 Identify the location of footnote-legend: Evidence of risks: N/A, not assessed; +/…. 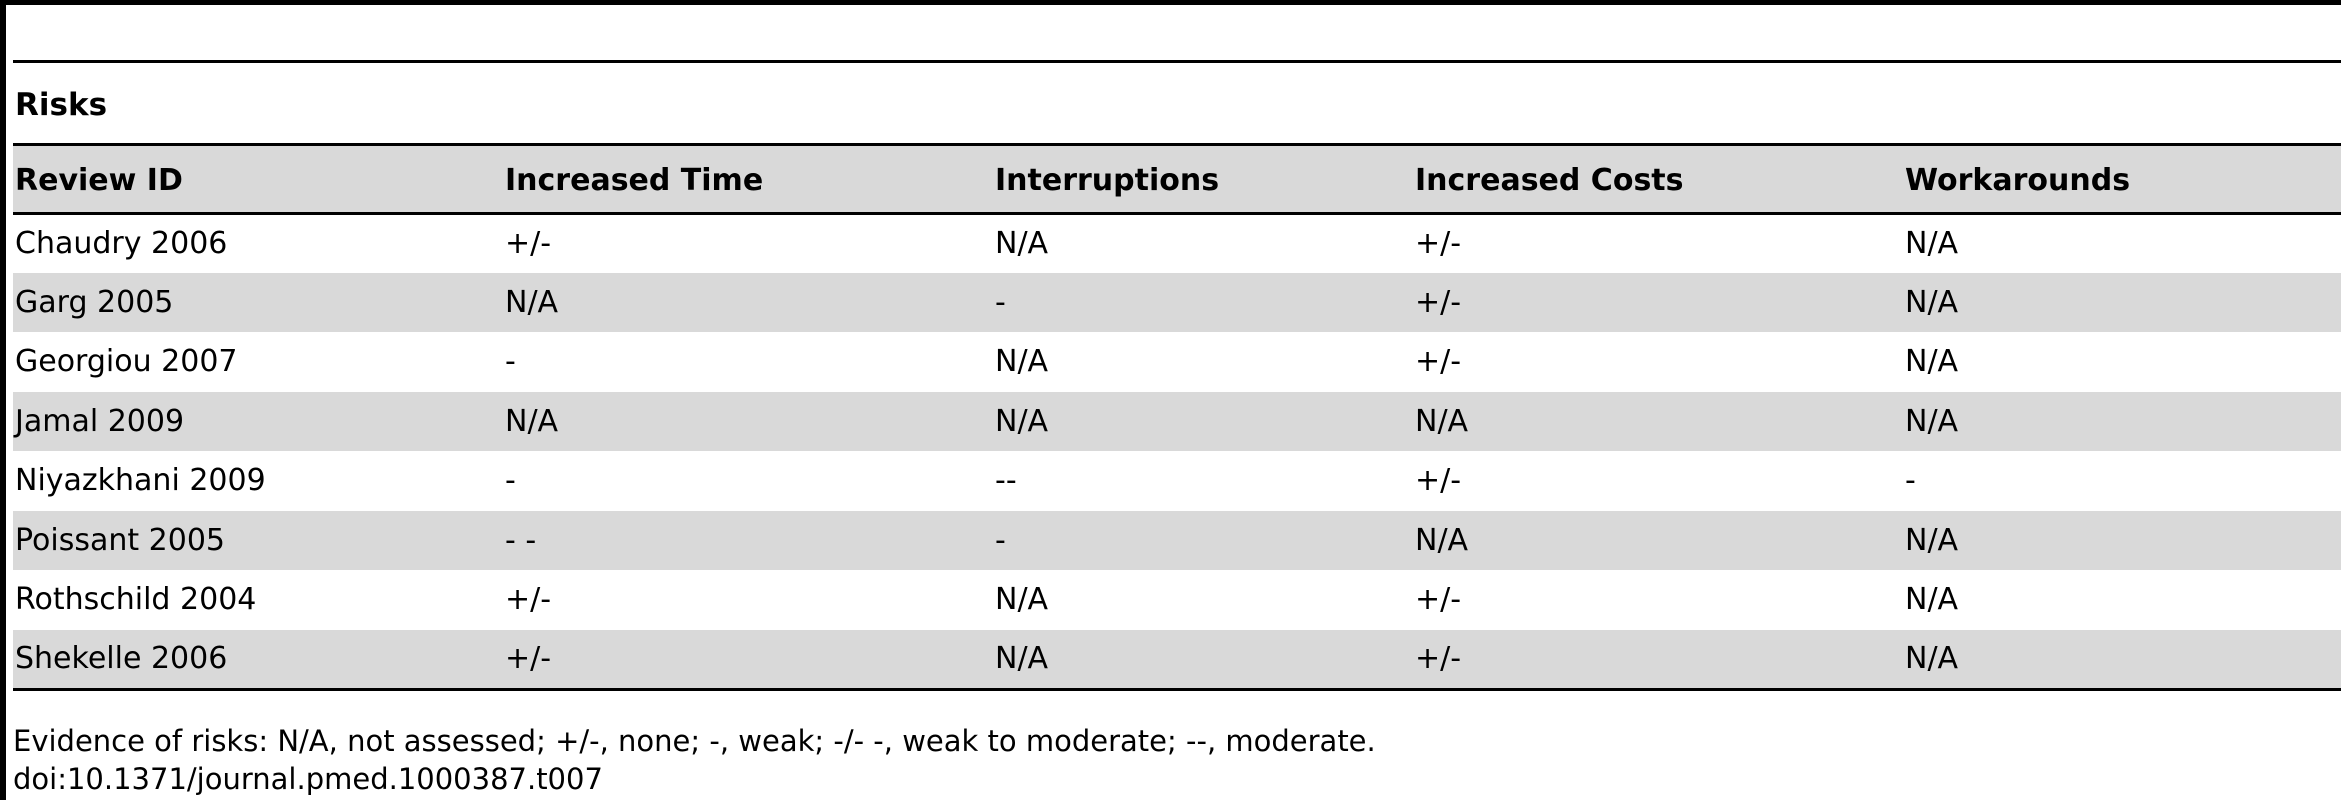
(694, 741).